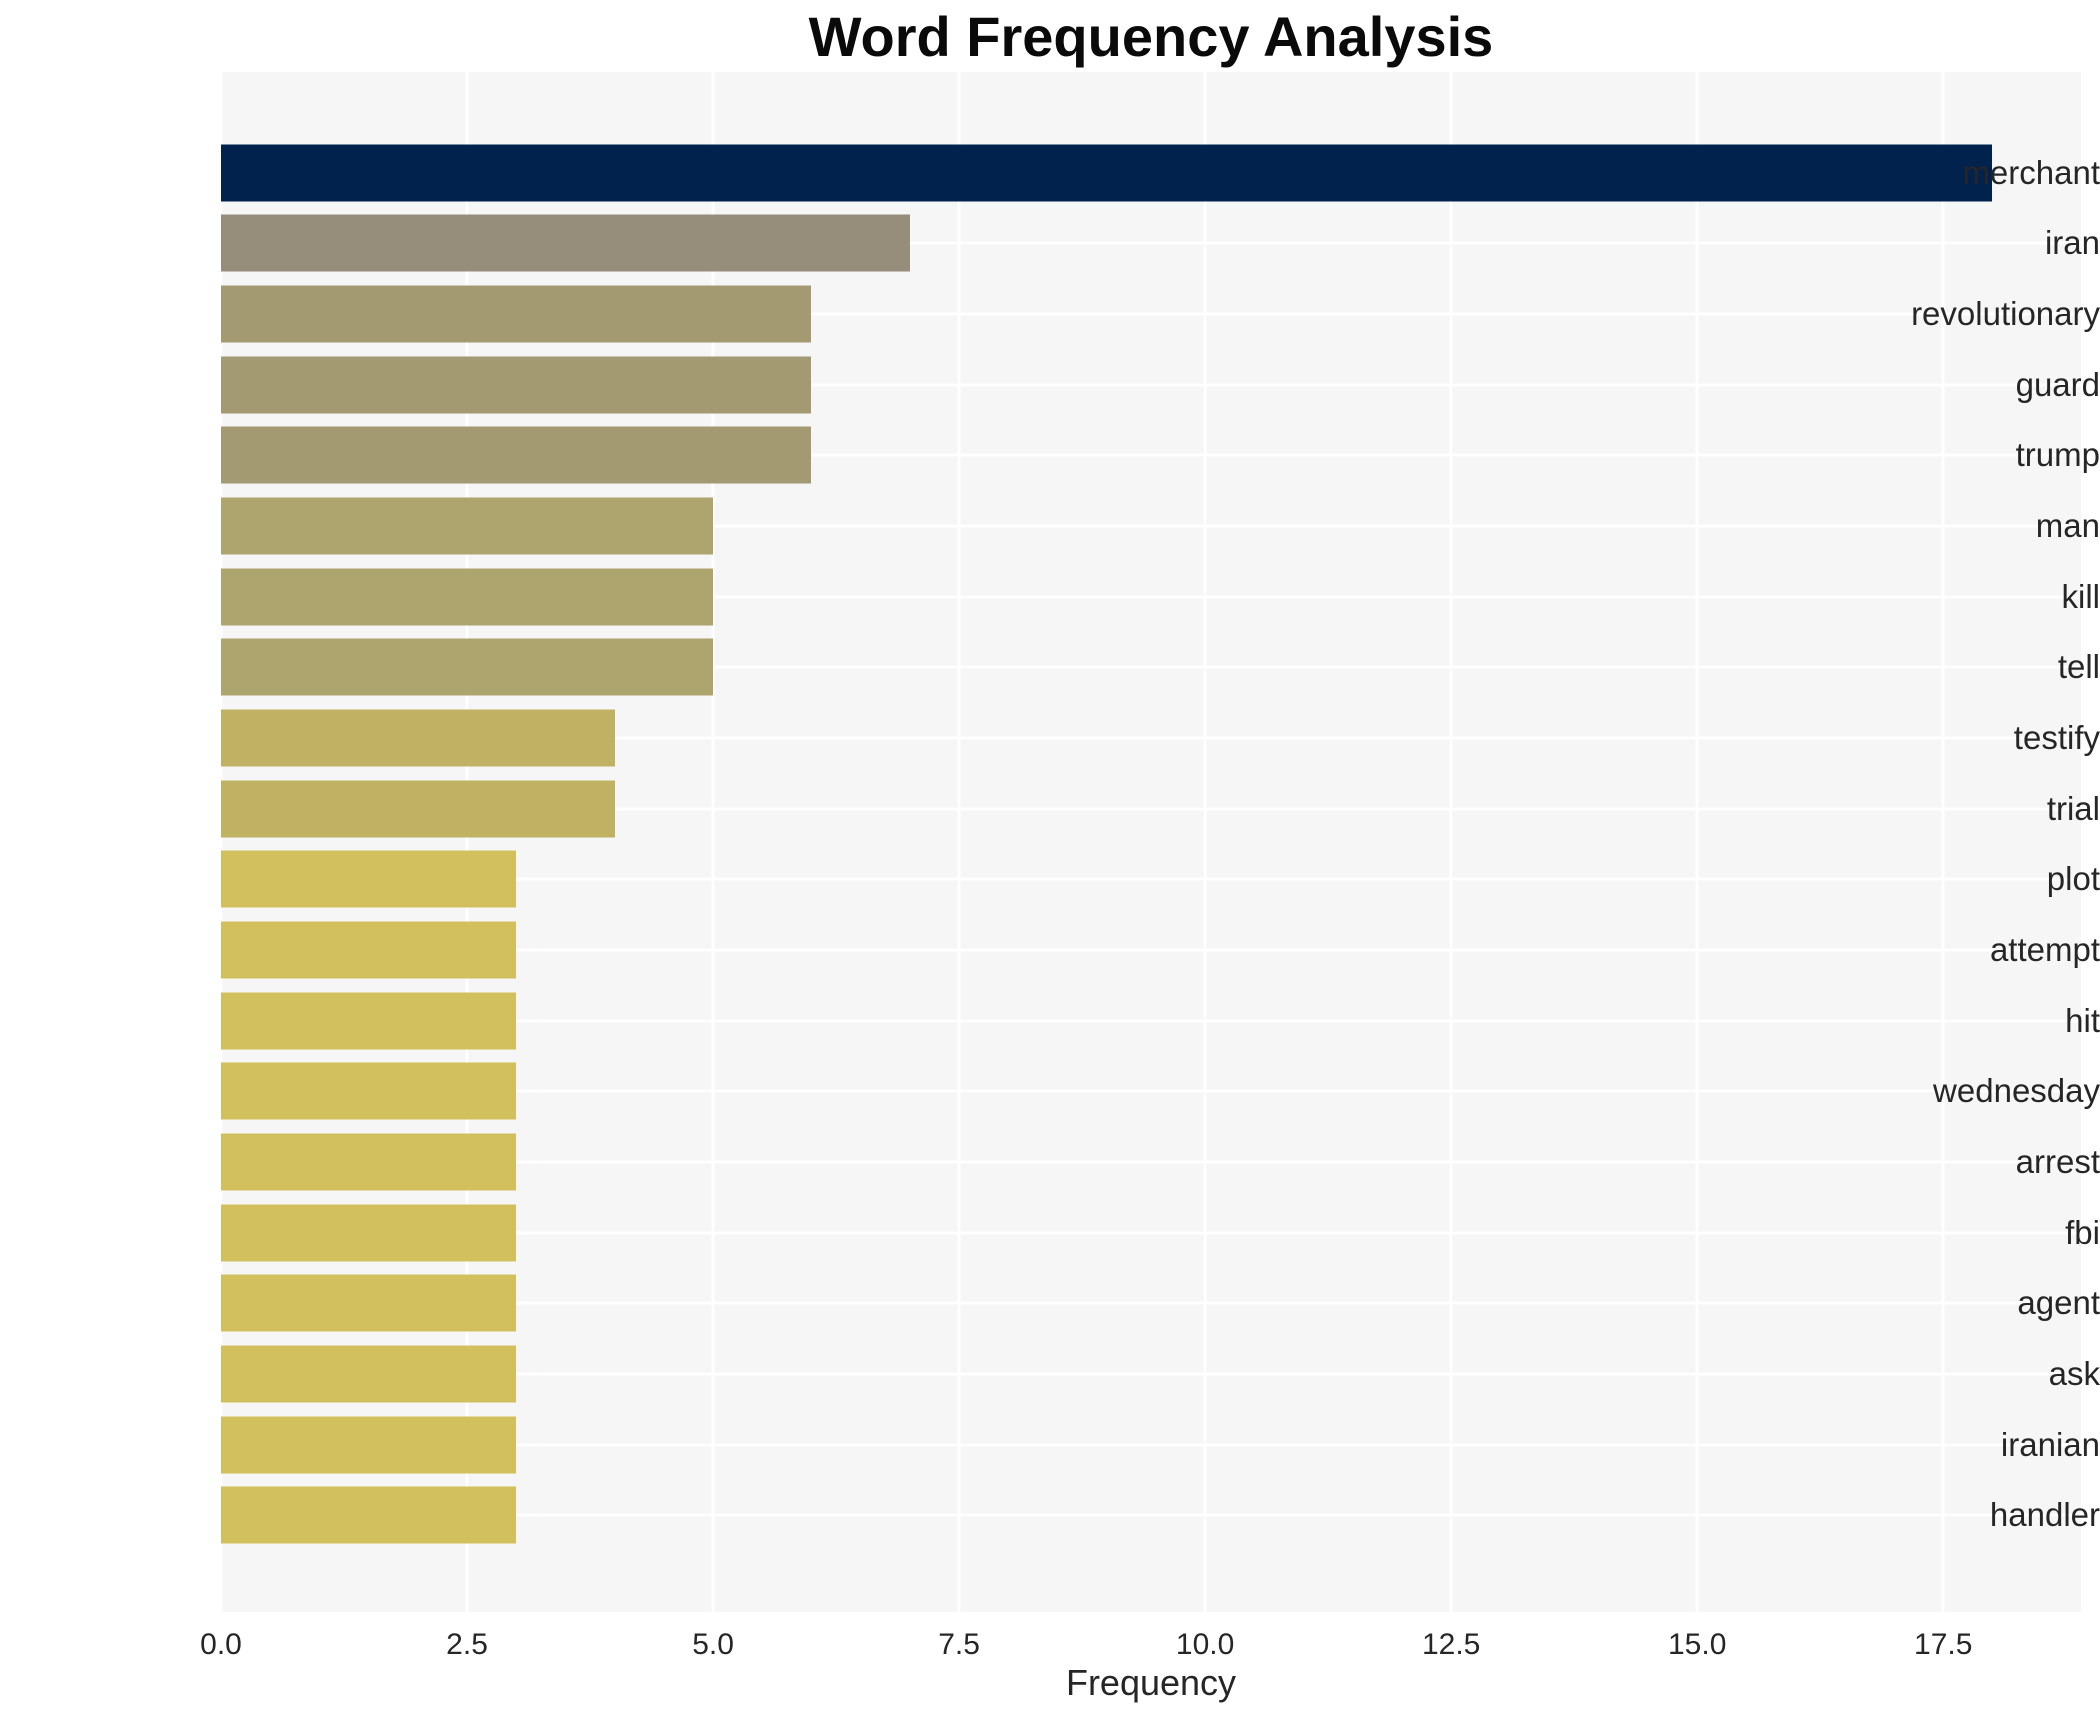  I want to click on y-label-fbi: fbi, so click(2082, 1232).